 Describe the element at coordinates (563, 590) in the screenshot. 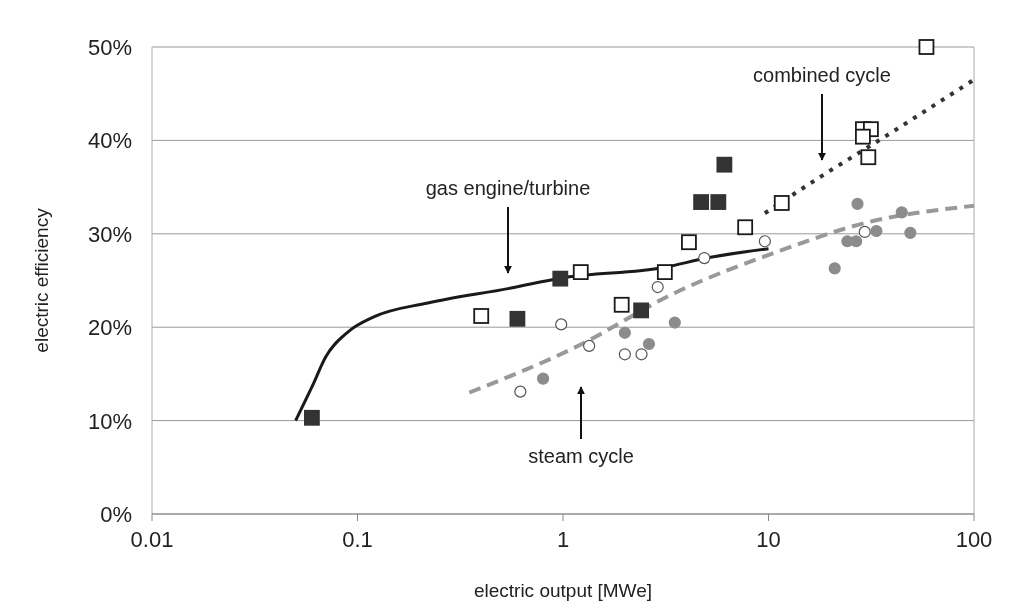

I see `x-axis-title: electric output [MWe]` at that location.